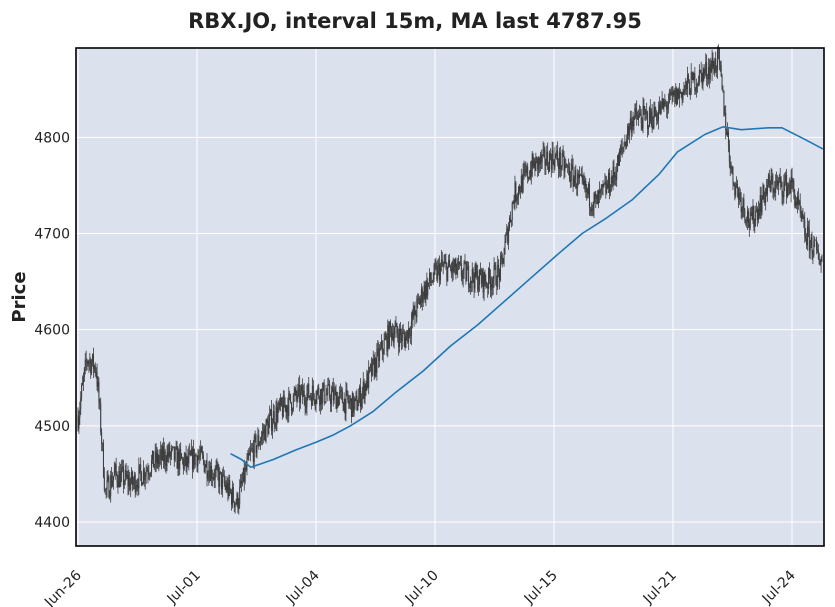  What do you see at coordinates (184, 587) in the screenshot?
I see `x-tick-label: Jul-01` at bounding box center [184, 587].